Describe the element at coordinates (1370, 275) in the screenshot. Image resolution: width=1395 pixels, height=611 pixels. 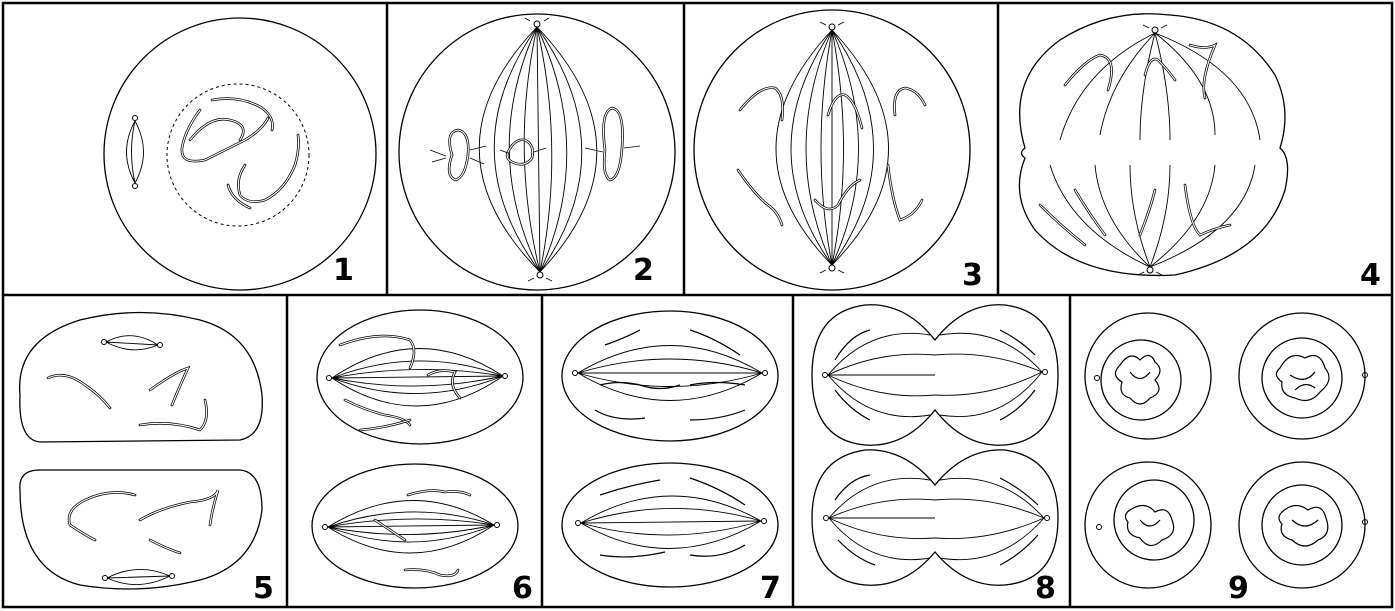
I see `panel-4-label: 4` at that location.